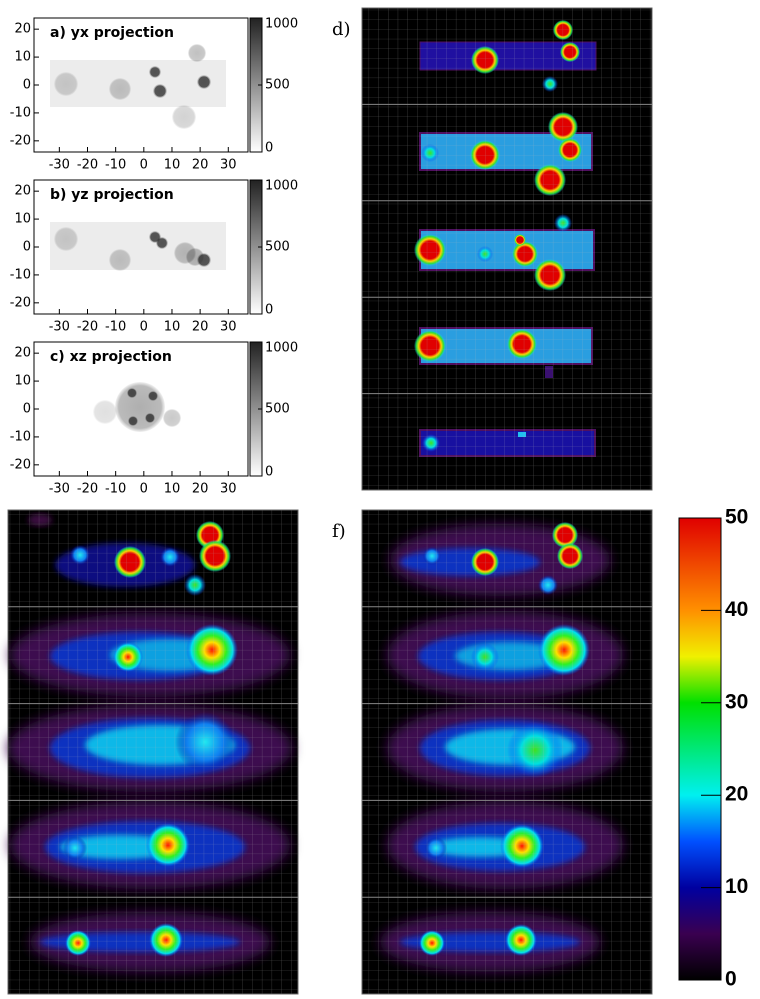  I want to click on colorbar, so click(700, 749).